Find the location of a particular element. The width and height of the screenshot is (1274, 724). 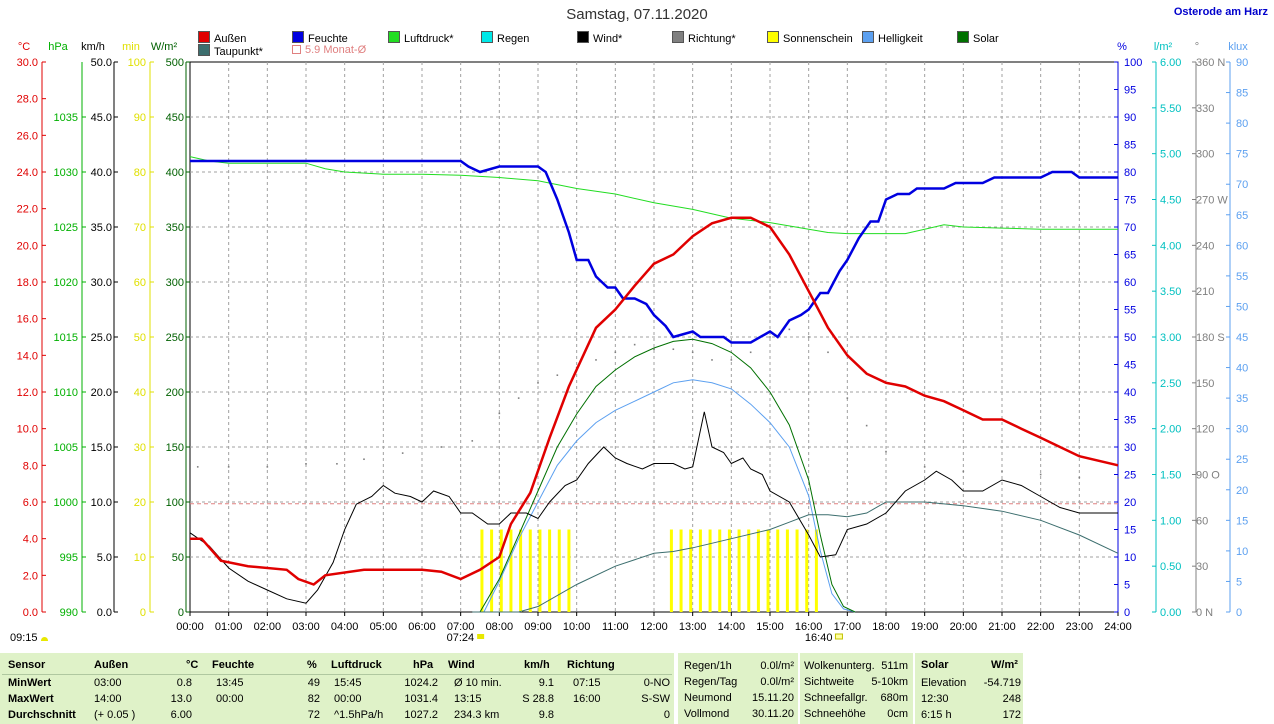

right-axis-tick-label: 10 is located at coordinates (1242, 552).